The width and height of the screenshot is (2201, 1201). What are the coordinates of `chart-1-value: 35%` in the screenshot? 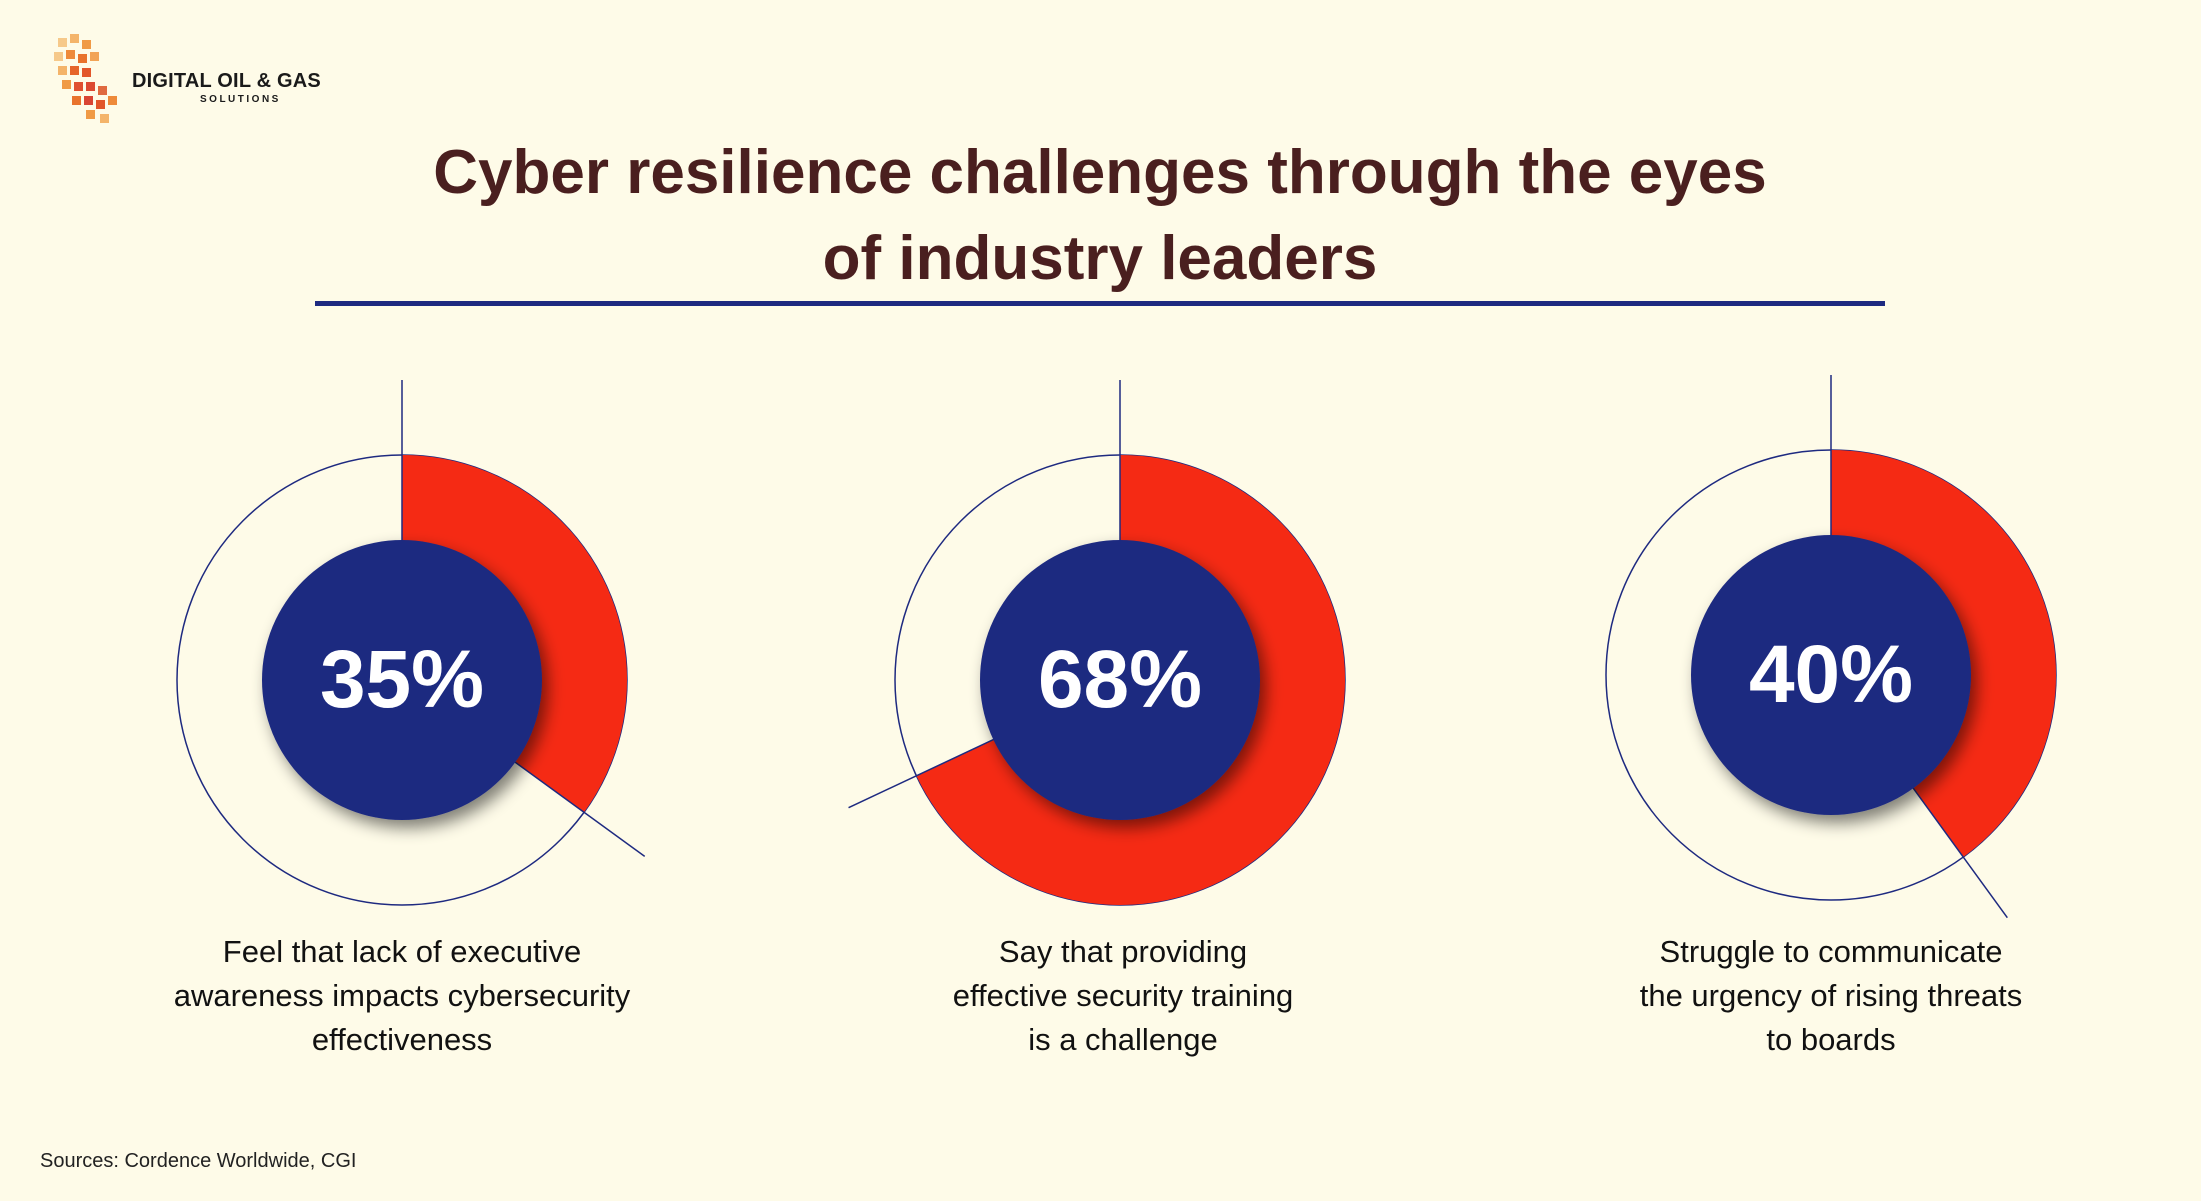 It's located at (402, 679).